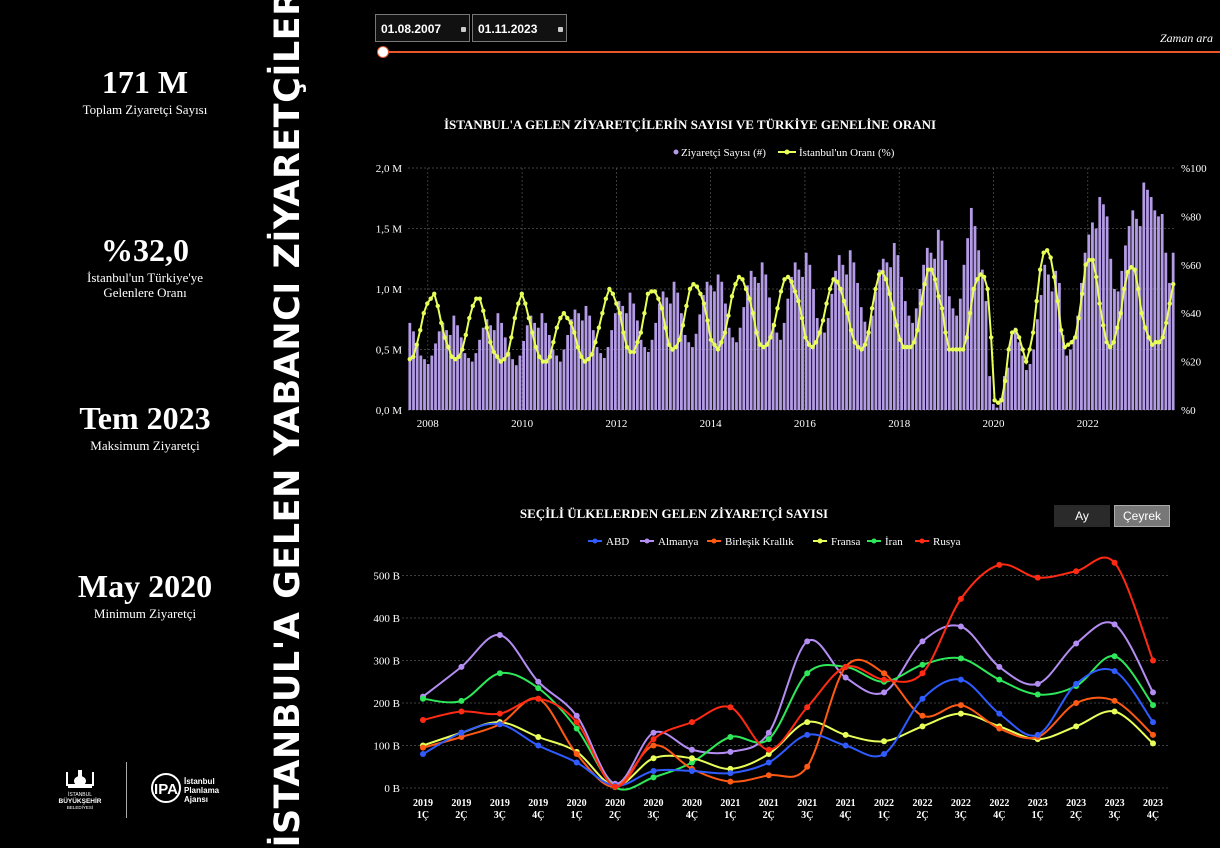 This screenshot has width=1220, height=848. I want to click on end-date-input: 01.11.2023, so click(519, 28).